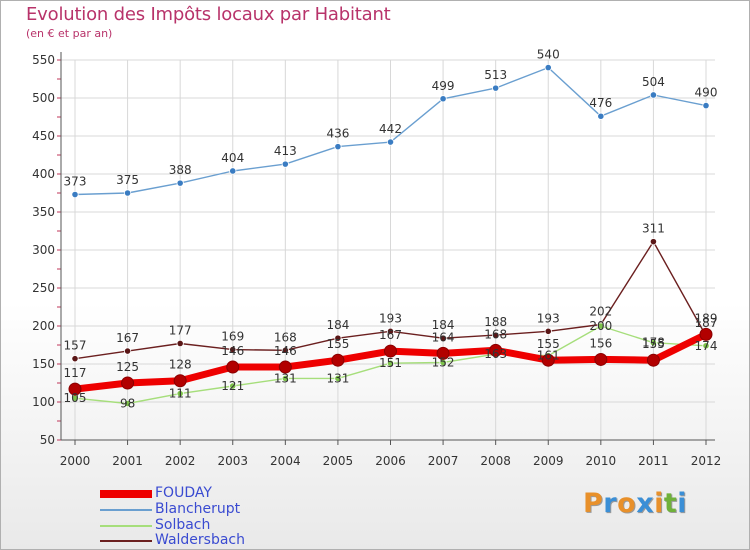  What do you see at coordinates (126, 541) in the screenshot?
I see `legend-swatch-waldersbach` at bounding box center [126, 541].